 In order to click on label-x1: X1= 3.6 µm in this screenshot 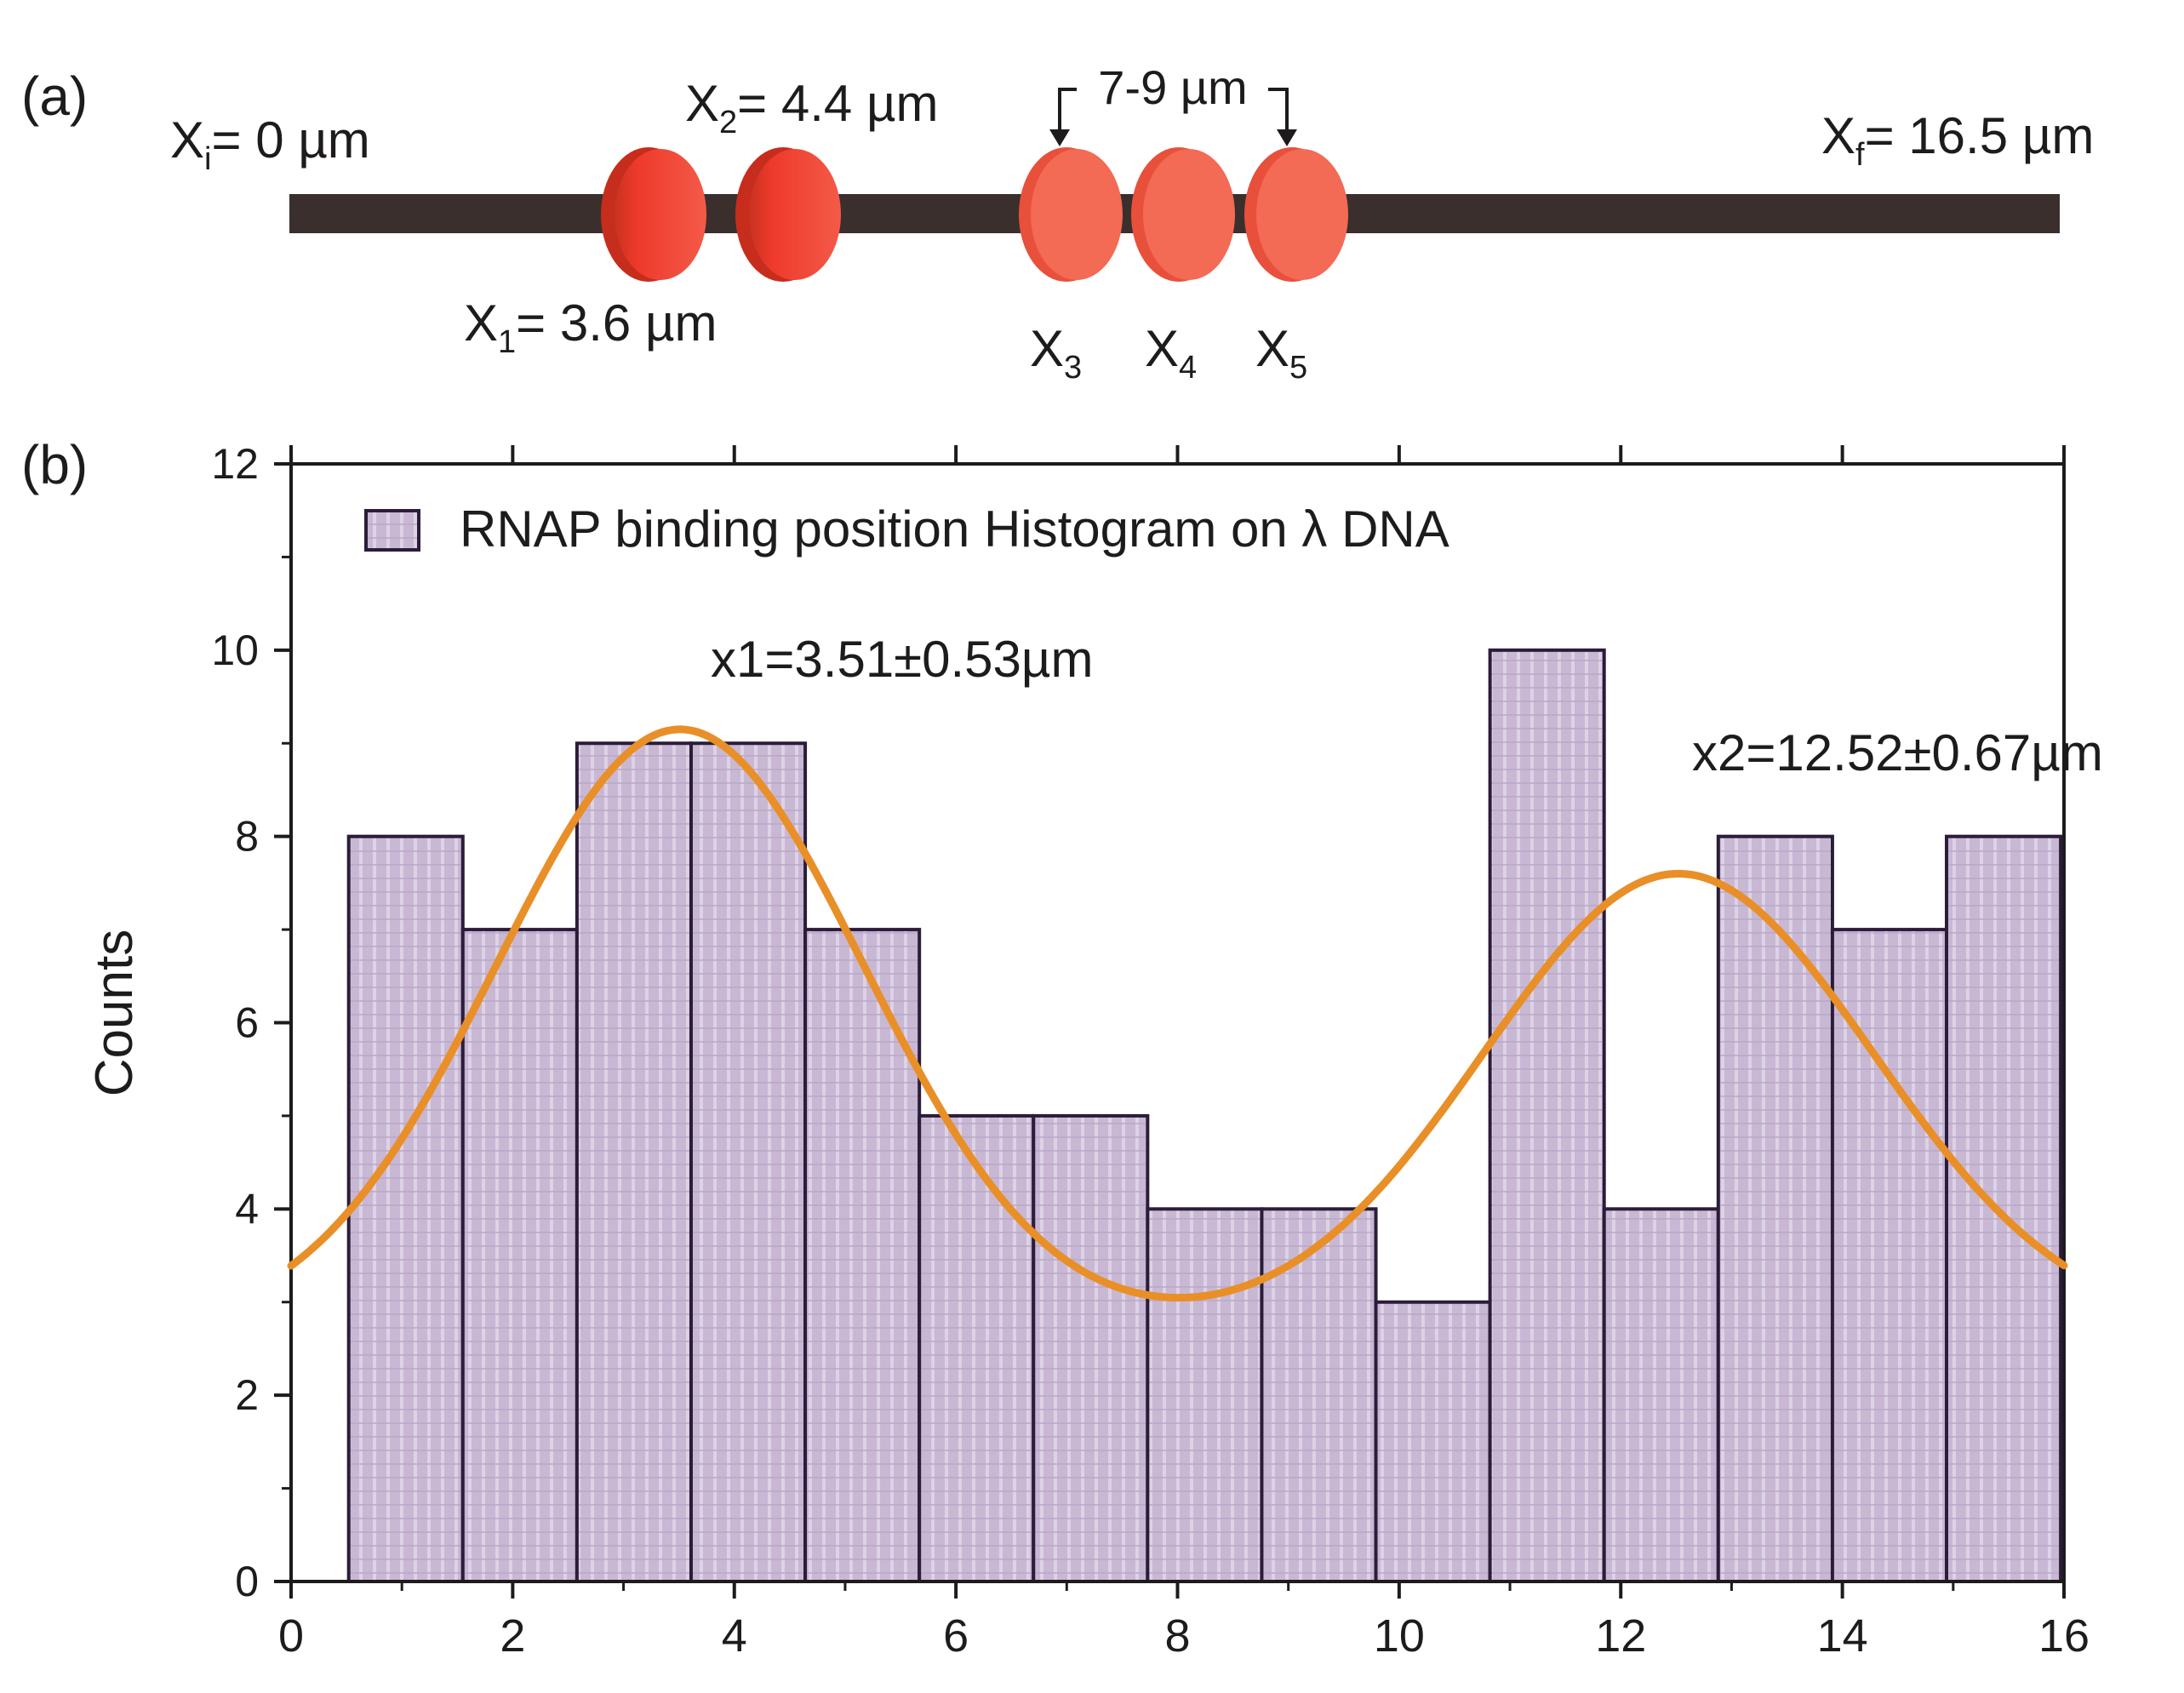, I will do `click(591, 327)`.